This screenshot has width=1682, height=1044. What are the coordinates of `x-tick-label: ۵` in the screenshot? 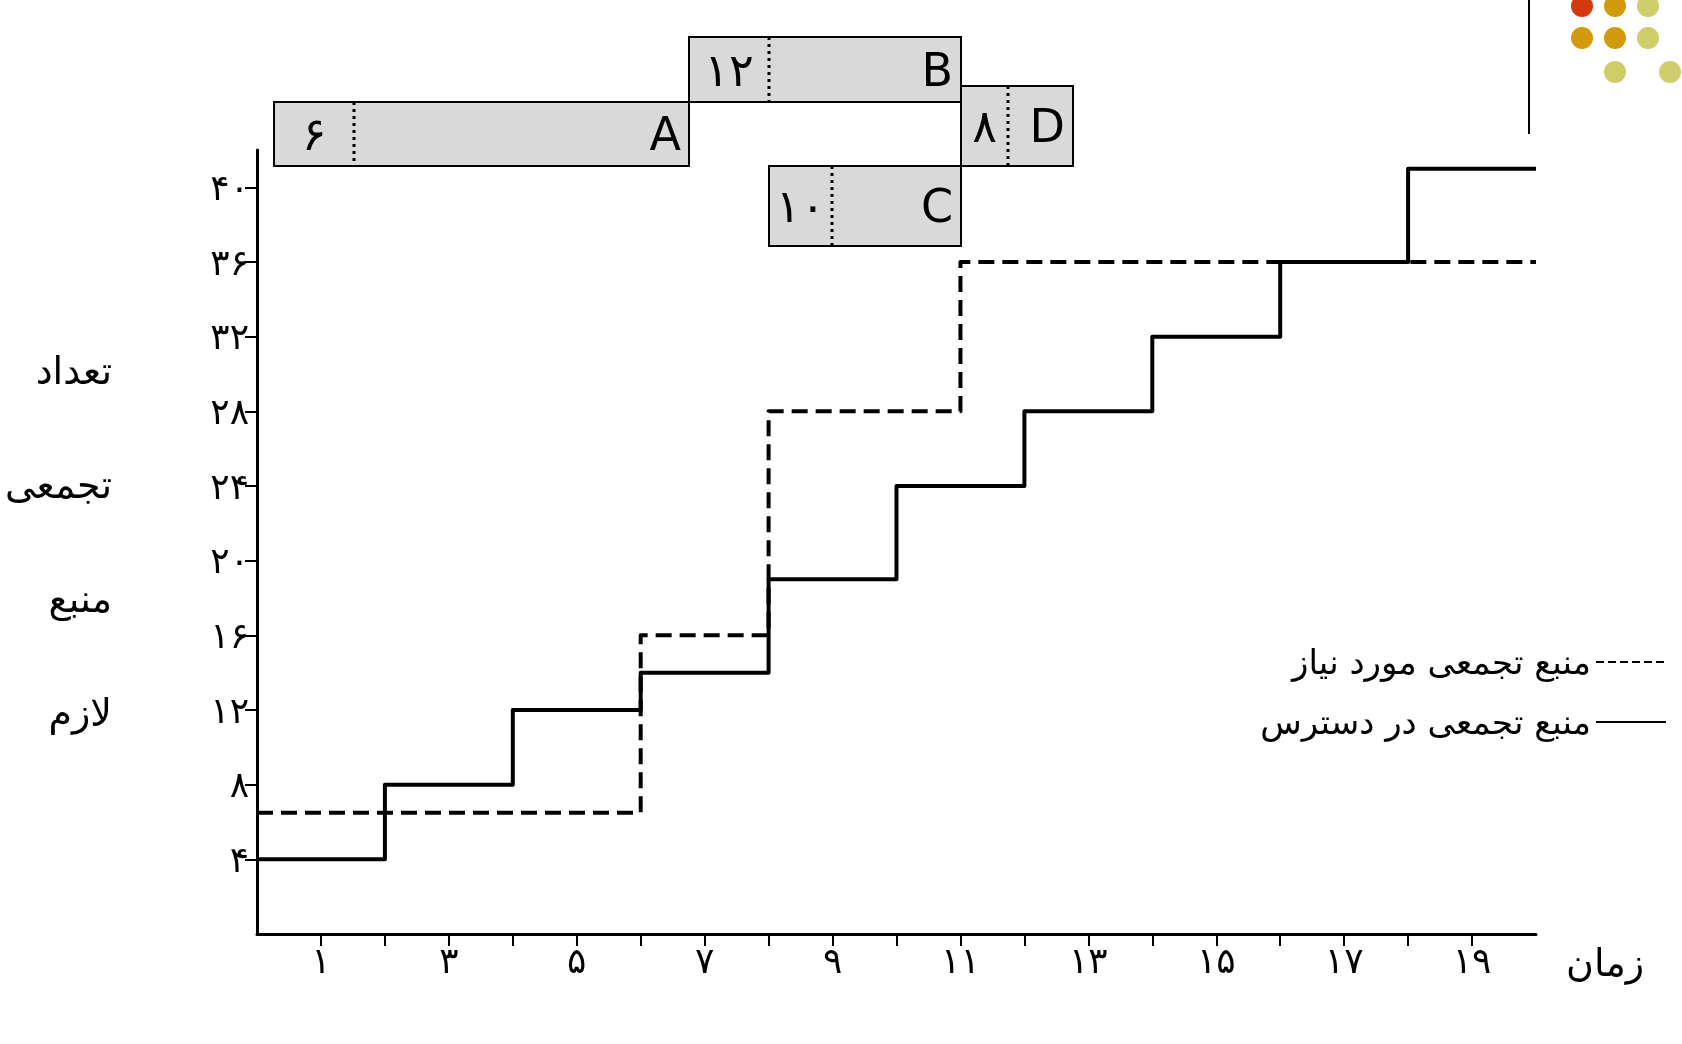 It's located at (577, 960).